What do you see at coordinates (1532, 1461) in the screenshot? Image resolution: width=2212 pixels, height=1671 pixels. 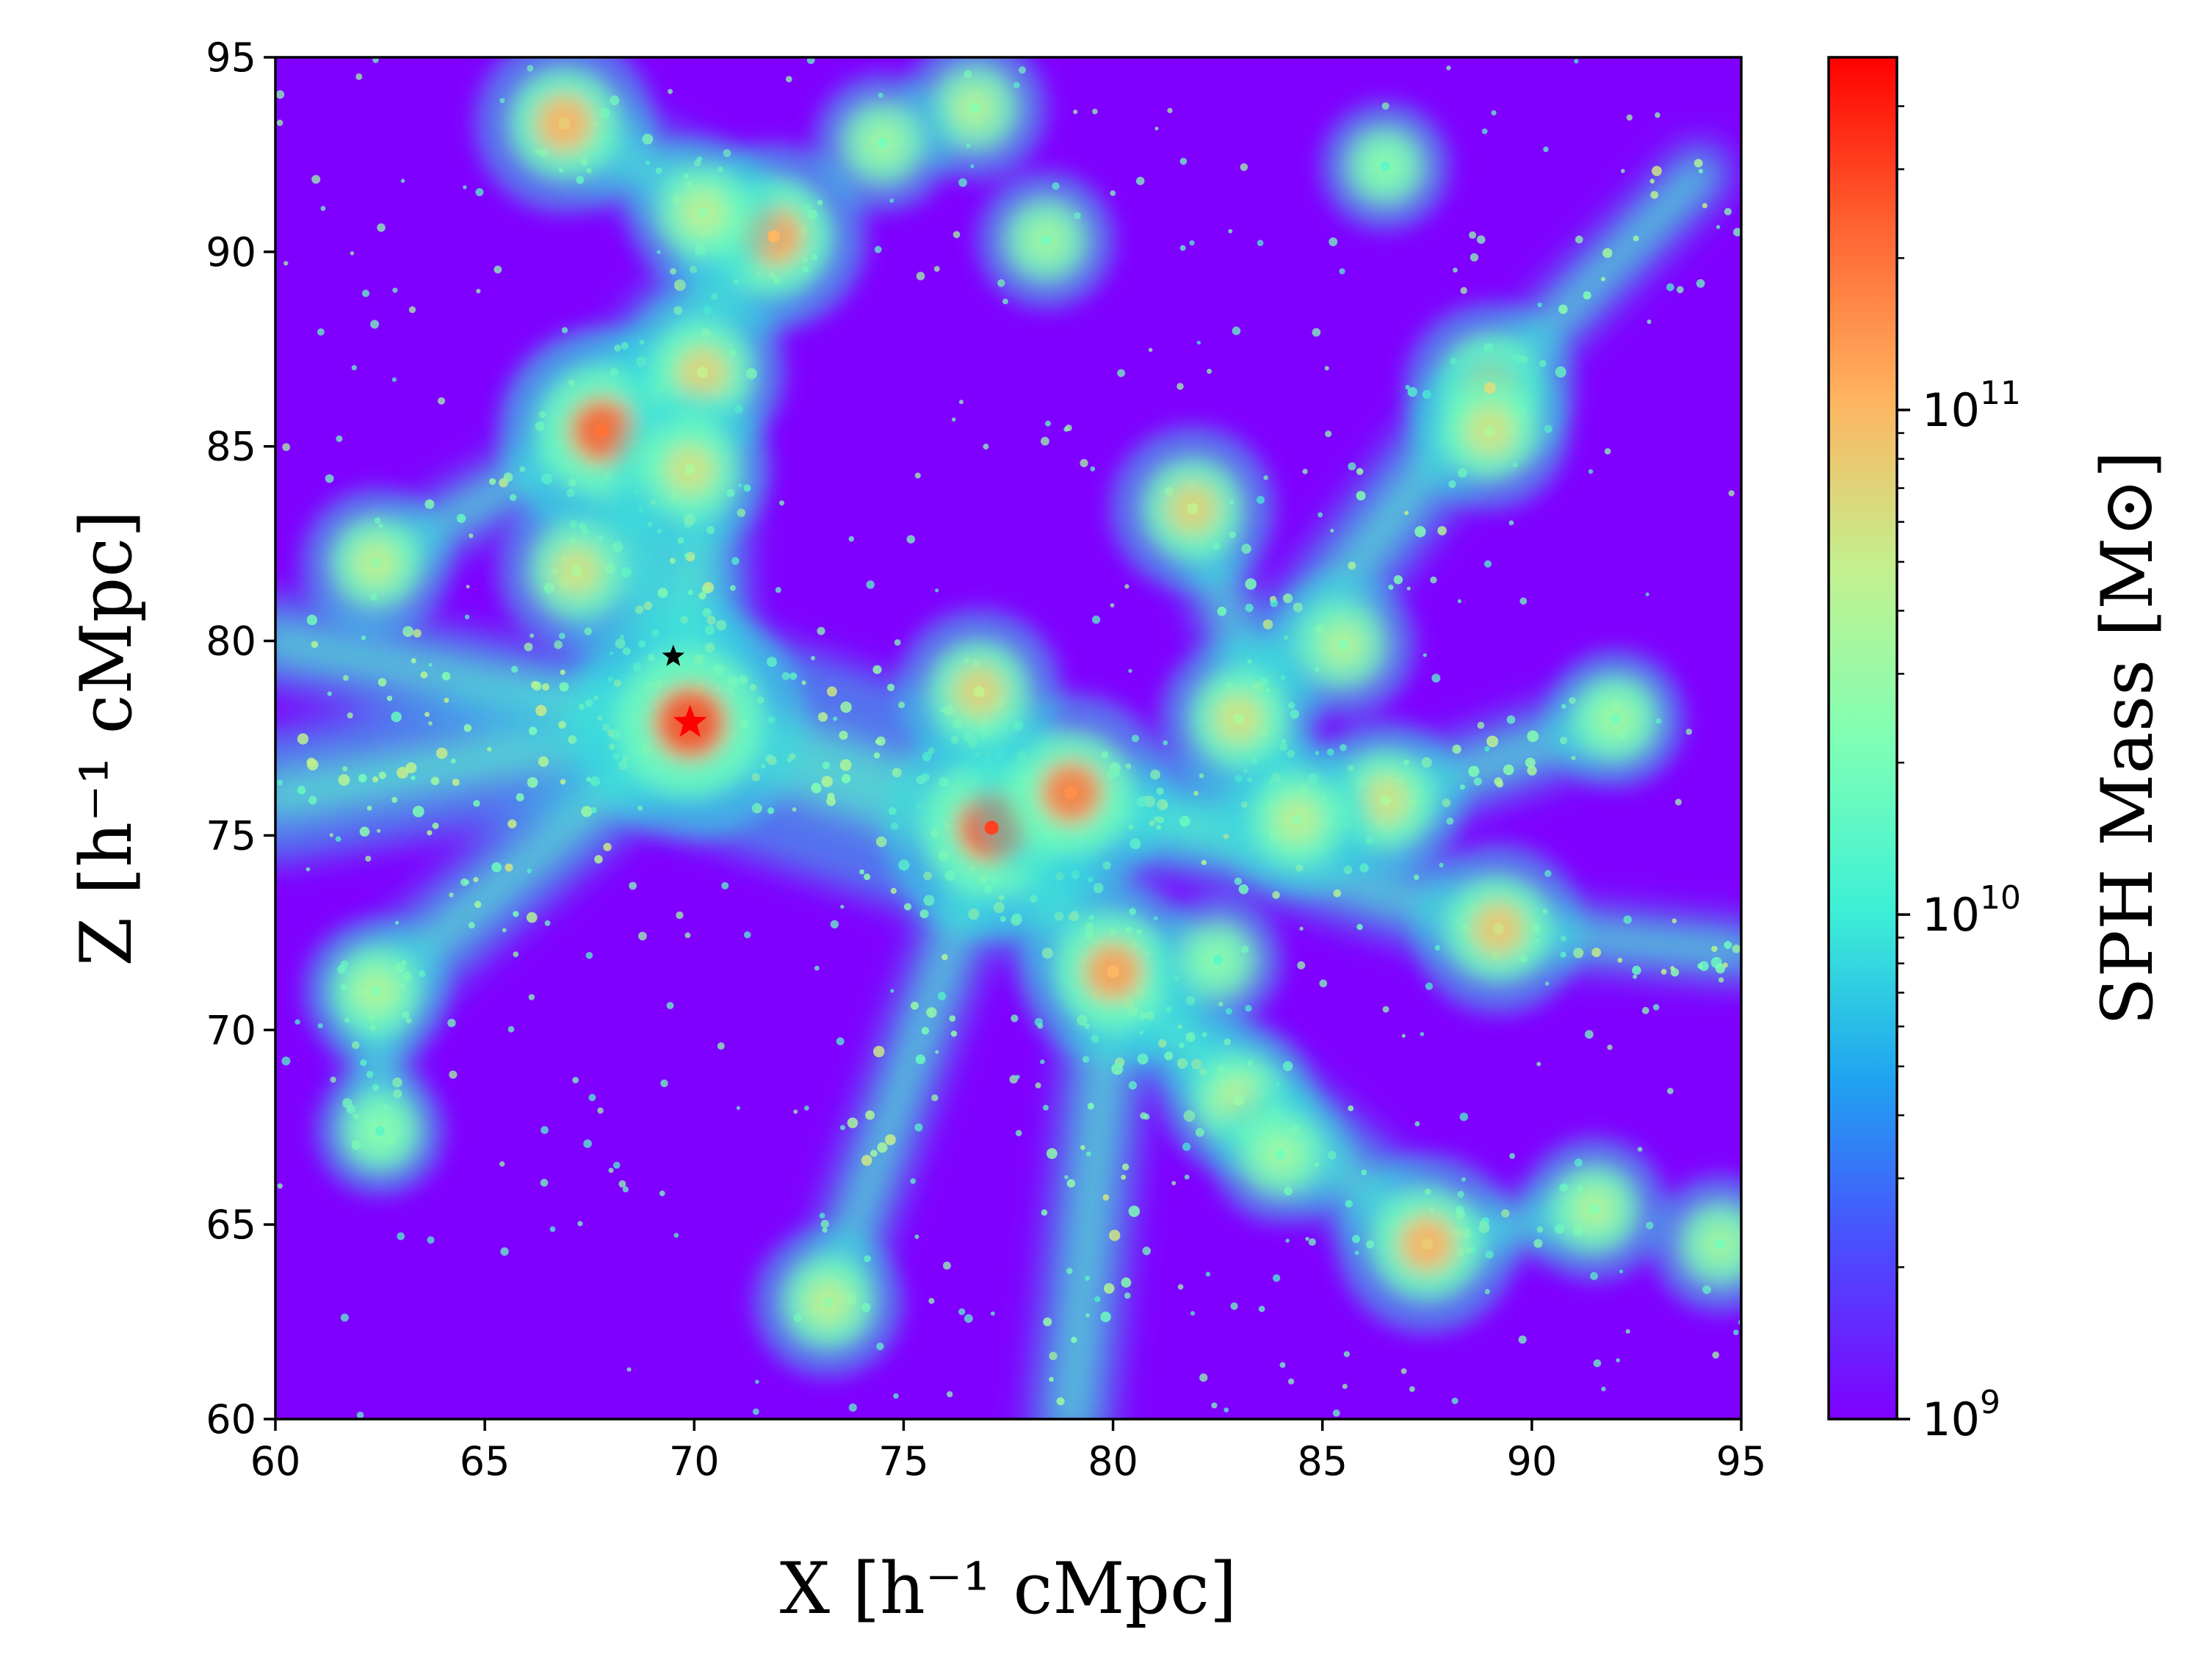 I see `x-tick-label-6: 90` at bounding box center [1532, 1461].